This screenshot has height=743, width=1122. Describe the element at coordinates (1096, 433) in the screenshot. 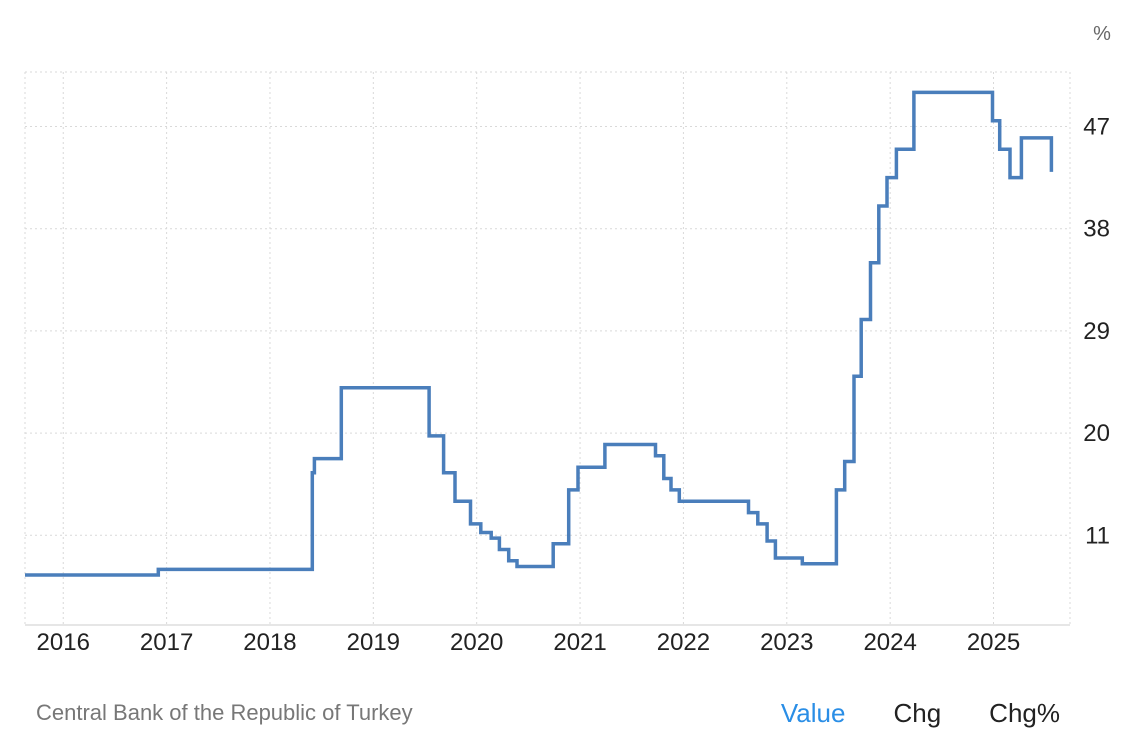

I see `y-tick-label: 20` at that location.